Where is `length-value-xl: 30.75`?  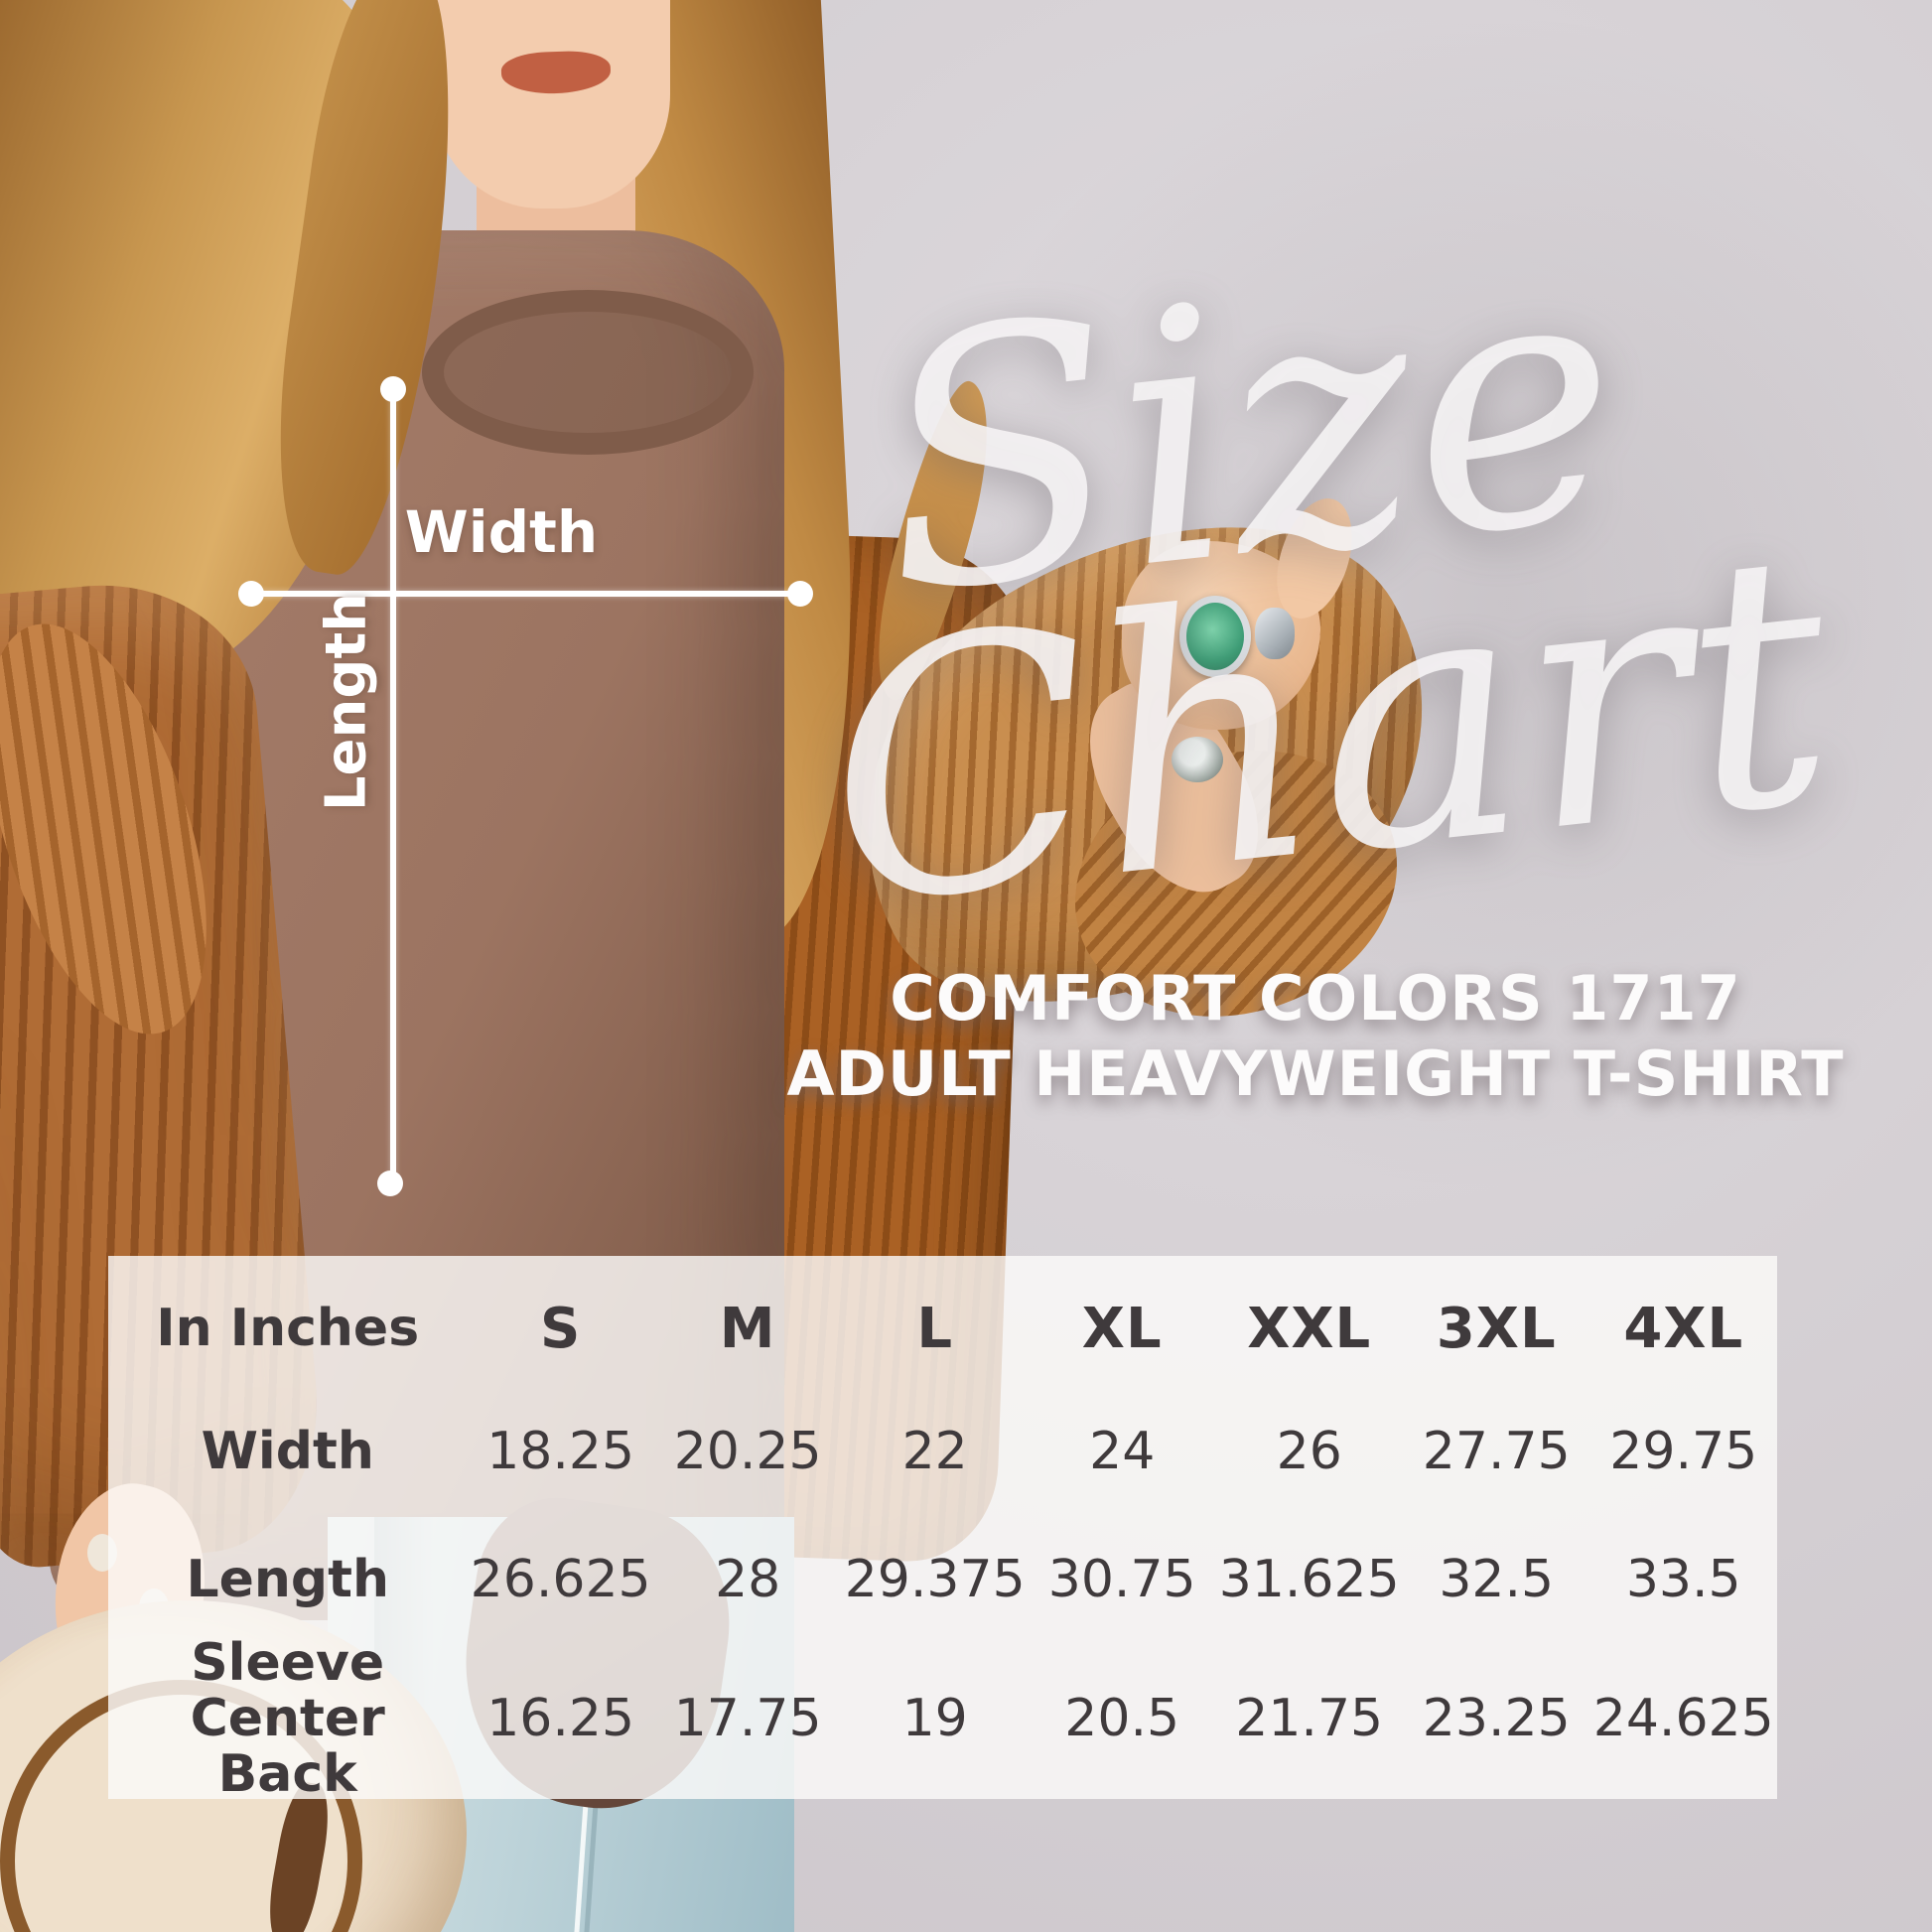 length-value-xl: 30.75 is located at coordinates (1122, 1579).